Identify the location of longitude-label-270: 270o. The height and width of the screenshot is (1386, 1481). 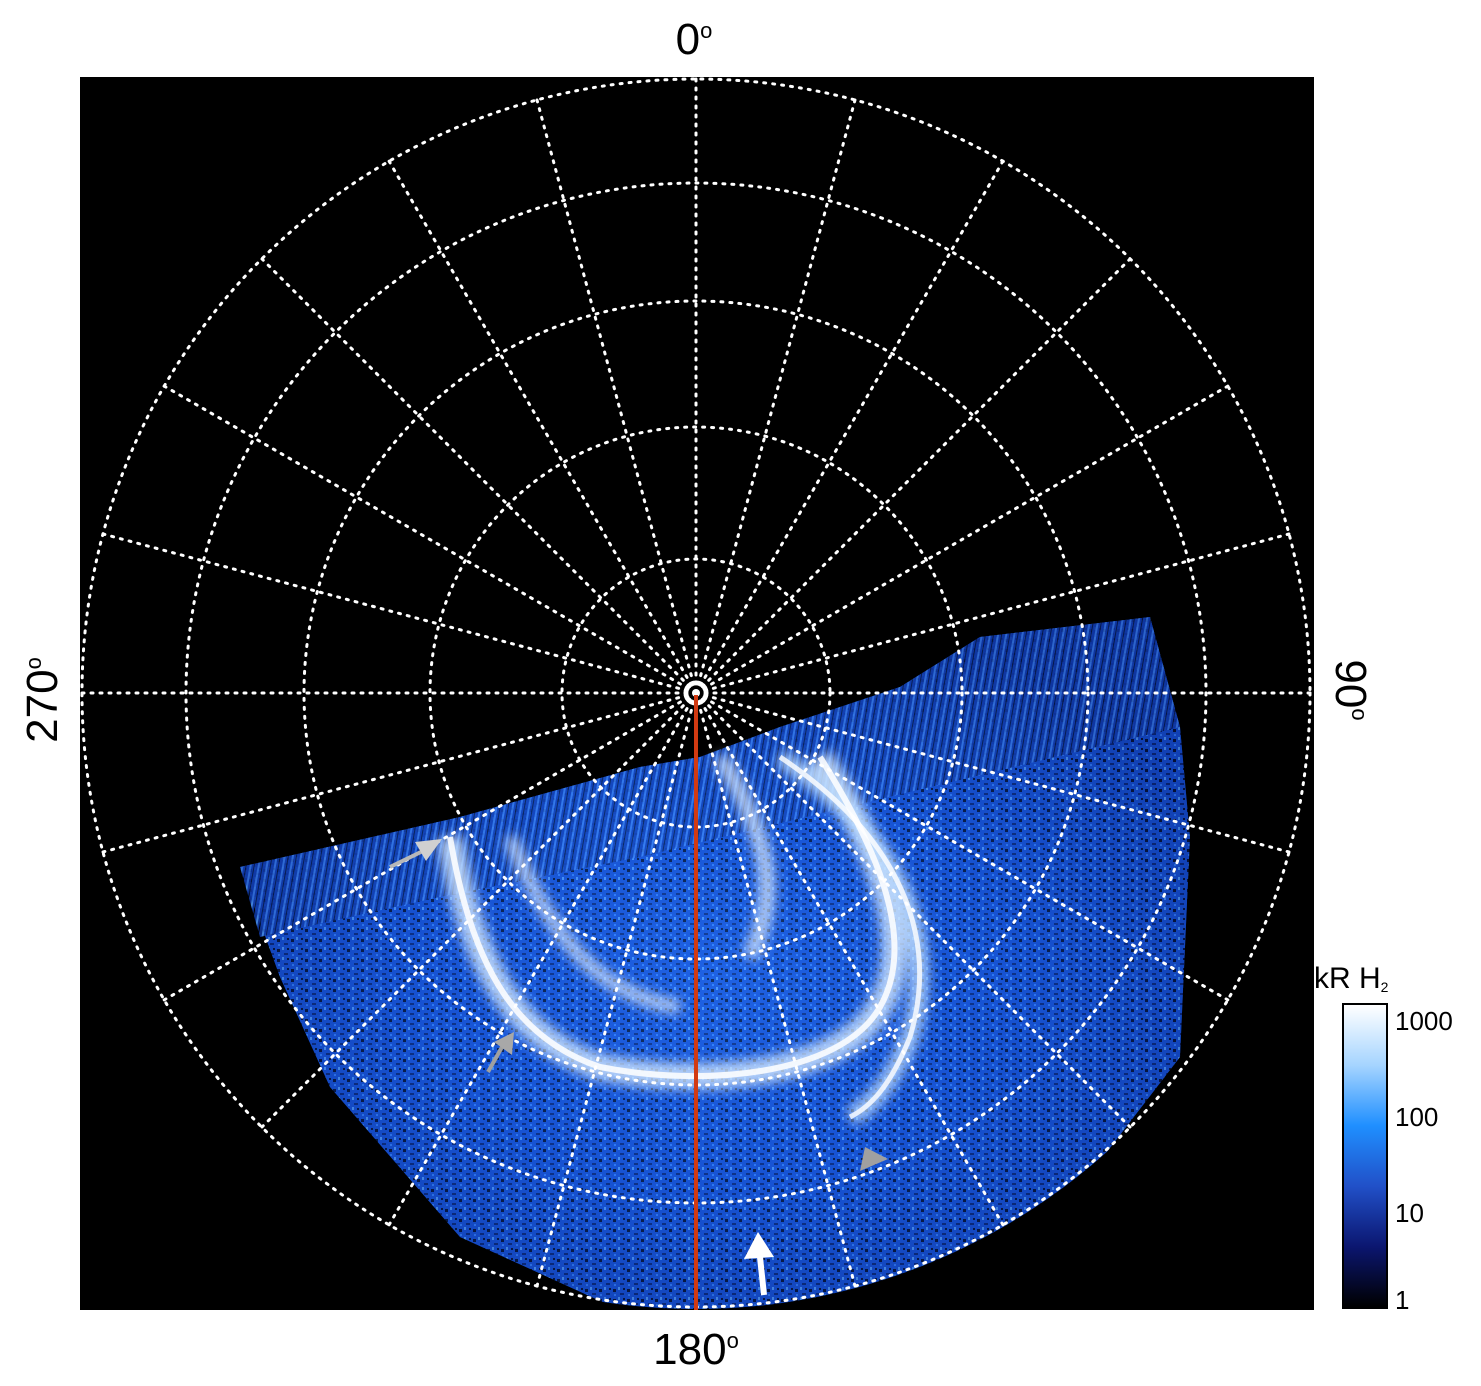
(42, 700).